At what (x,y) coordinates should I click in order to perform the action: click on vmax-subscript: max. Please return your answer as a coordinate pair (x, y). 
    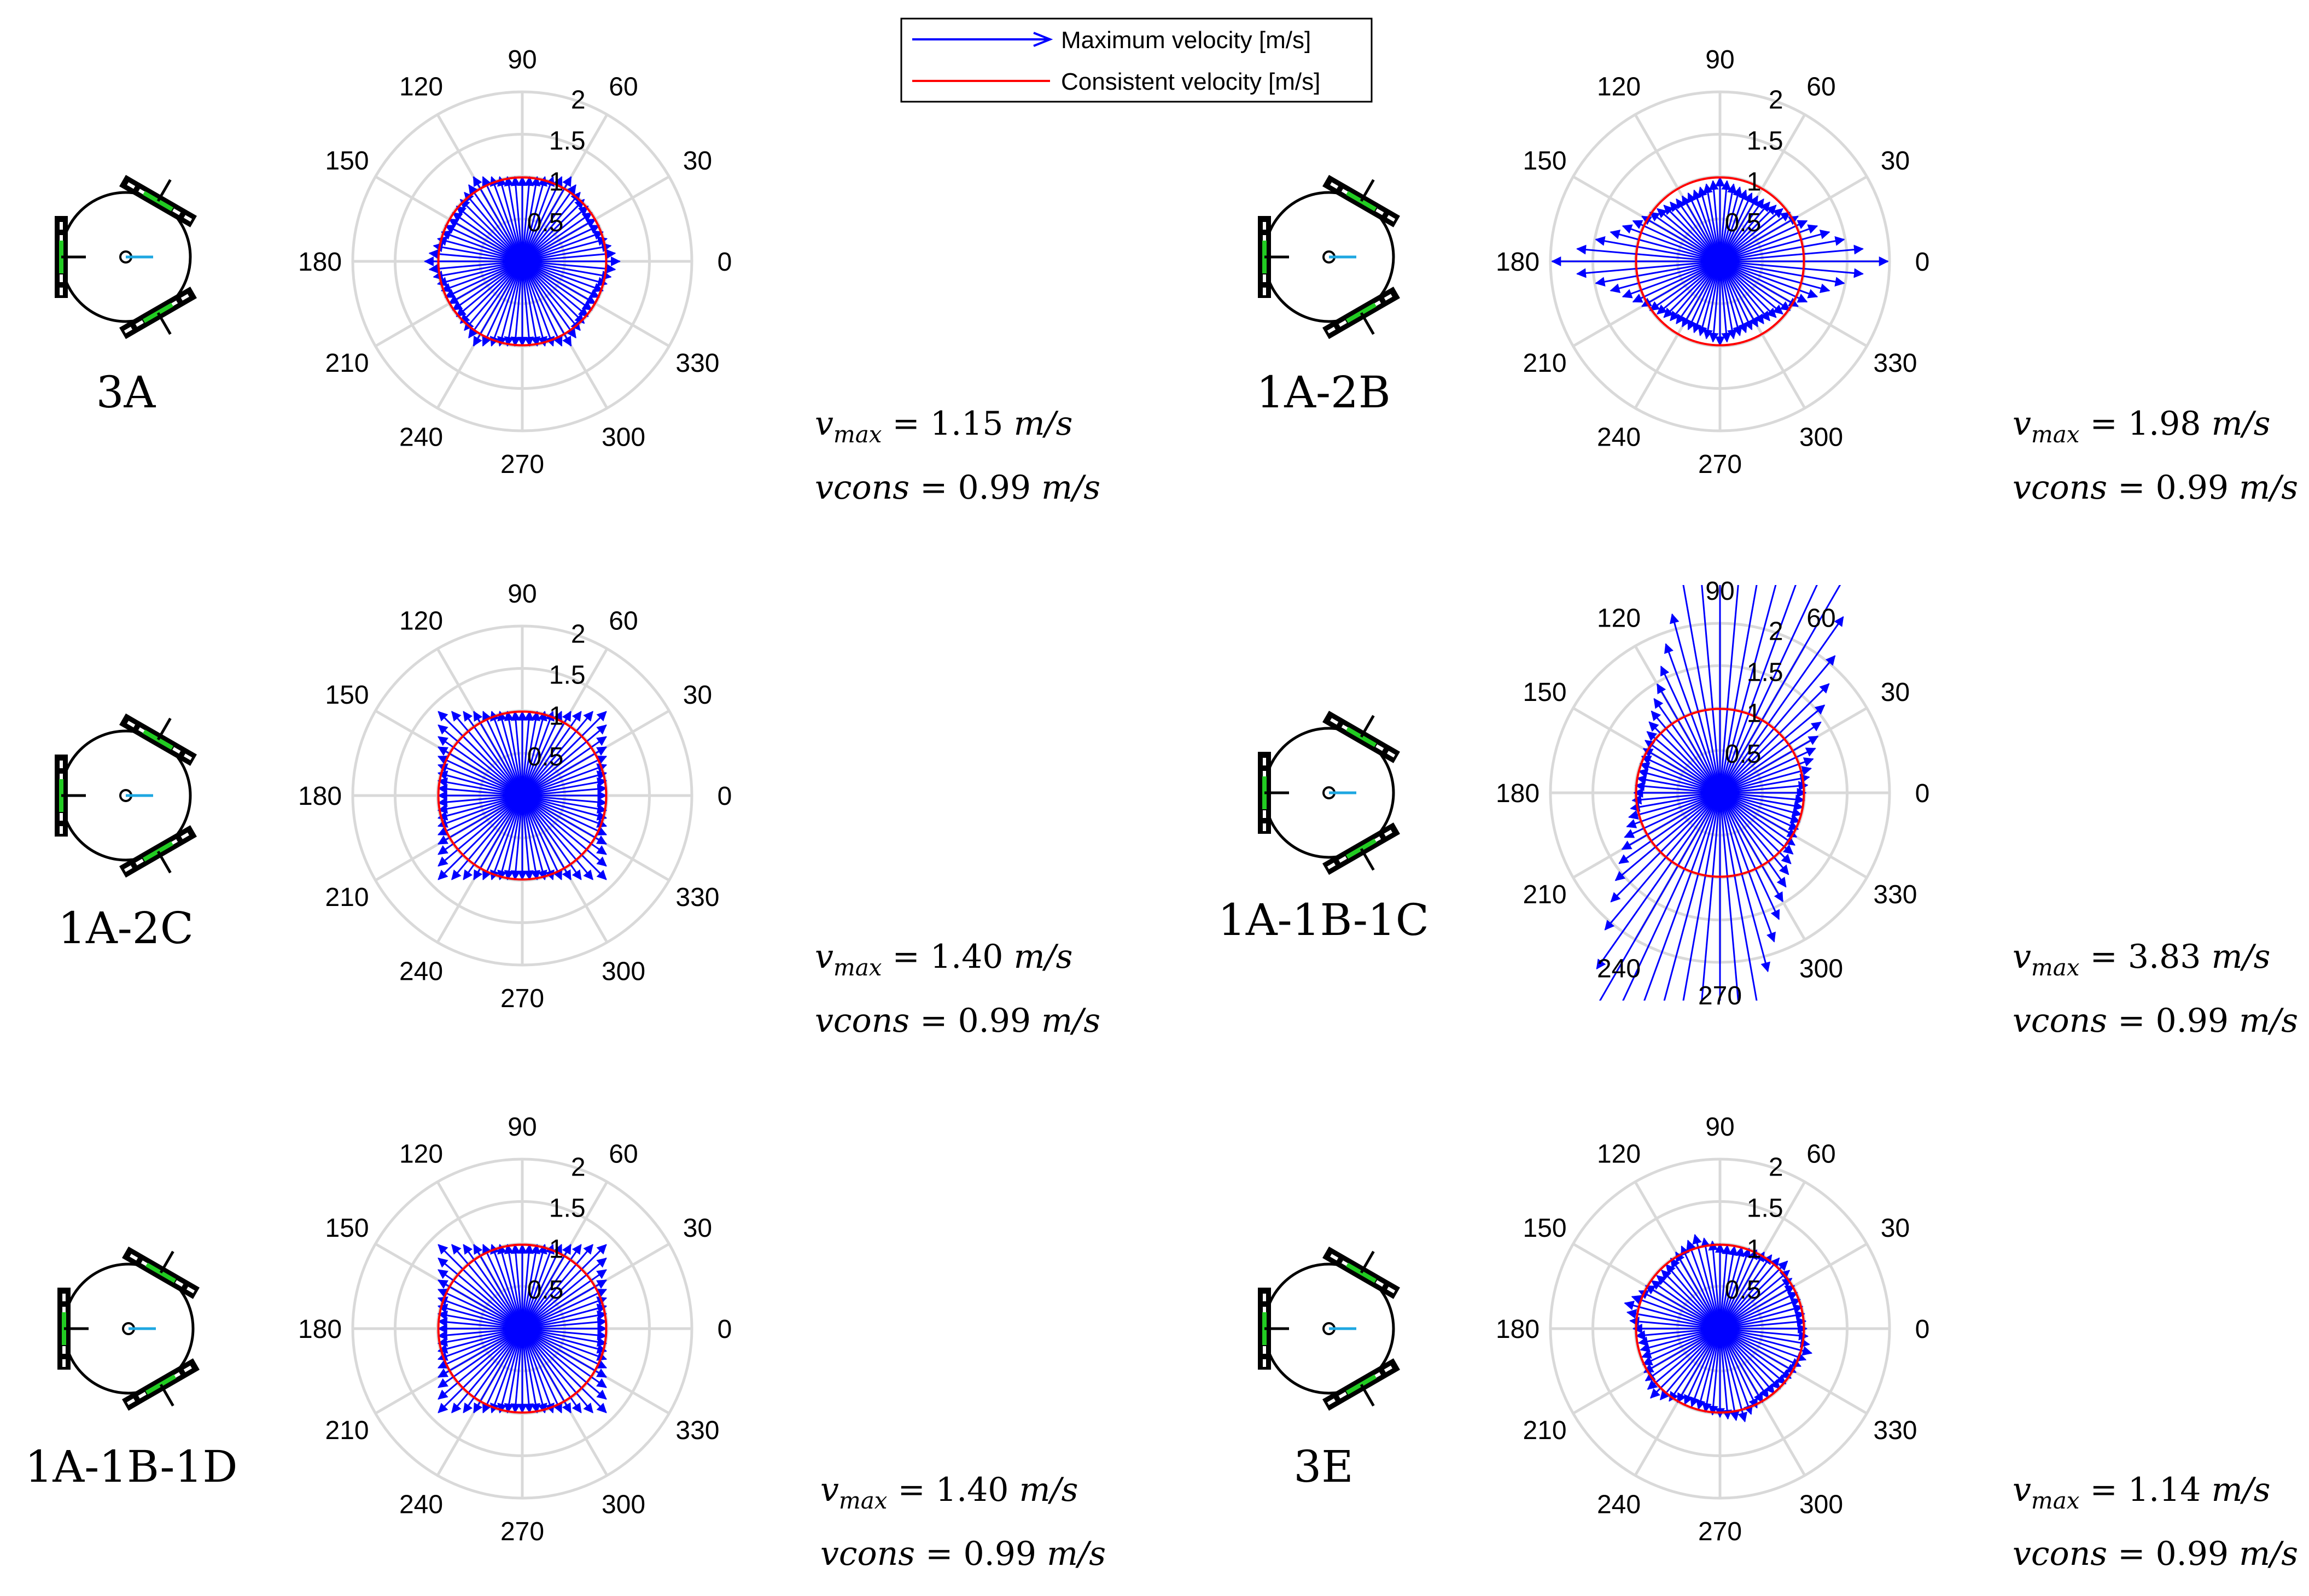
    Looking at the image, I should click on (863, 1501).